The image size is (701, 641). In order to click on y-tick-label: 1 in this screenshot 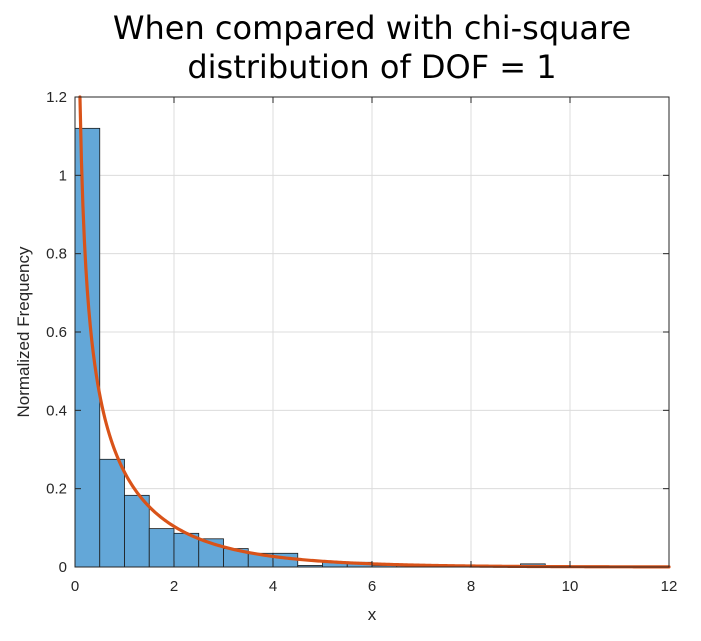, I will do `click(63, 175)`.